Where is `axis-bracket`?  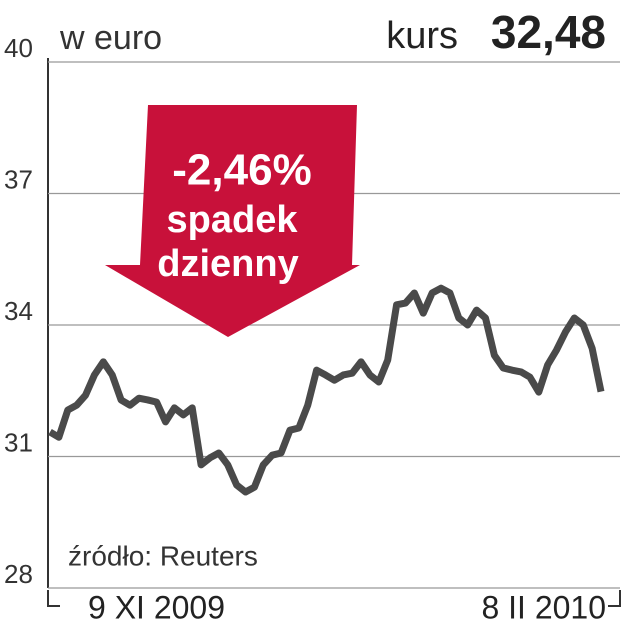
axis-bracket is located at coordinates (334, 598).